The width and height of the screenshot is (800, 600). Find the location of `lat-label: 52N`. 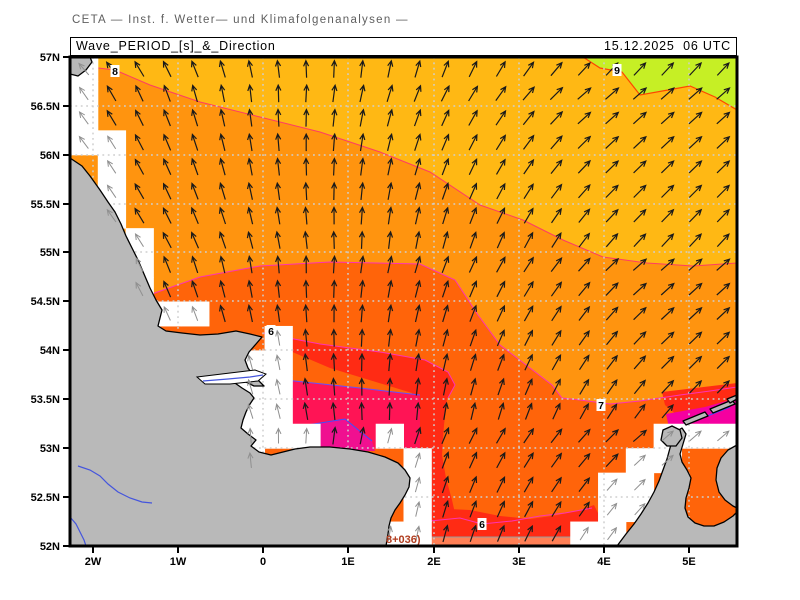

lat-label: 52N is located at coordinates (50, 547).